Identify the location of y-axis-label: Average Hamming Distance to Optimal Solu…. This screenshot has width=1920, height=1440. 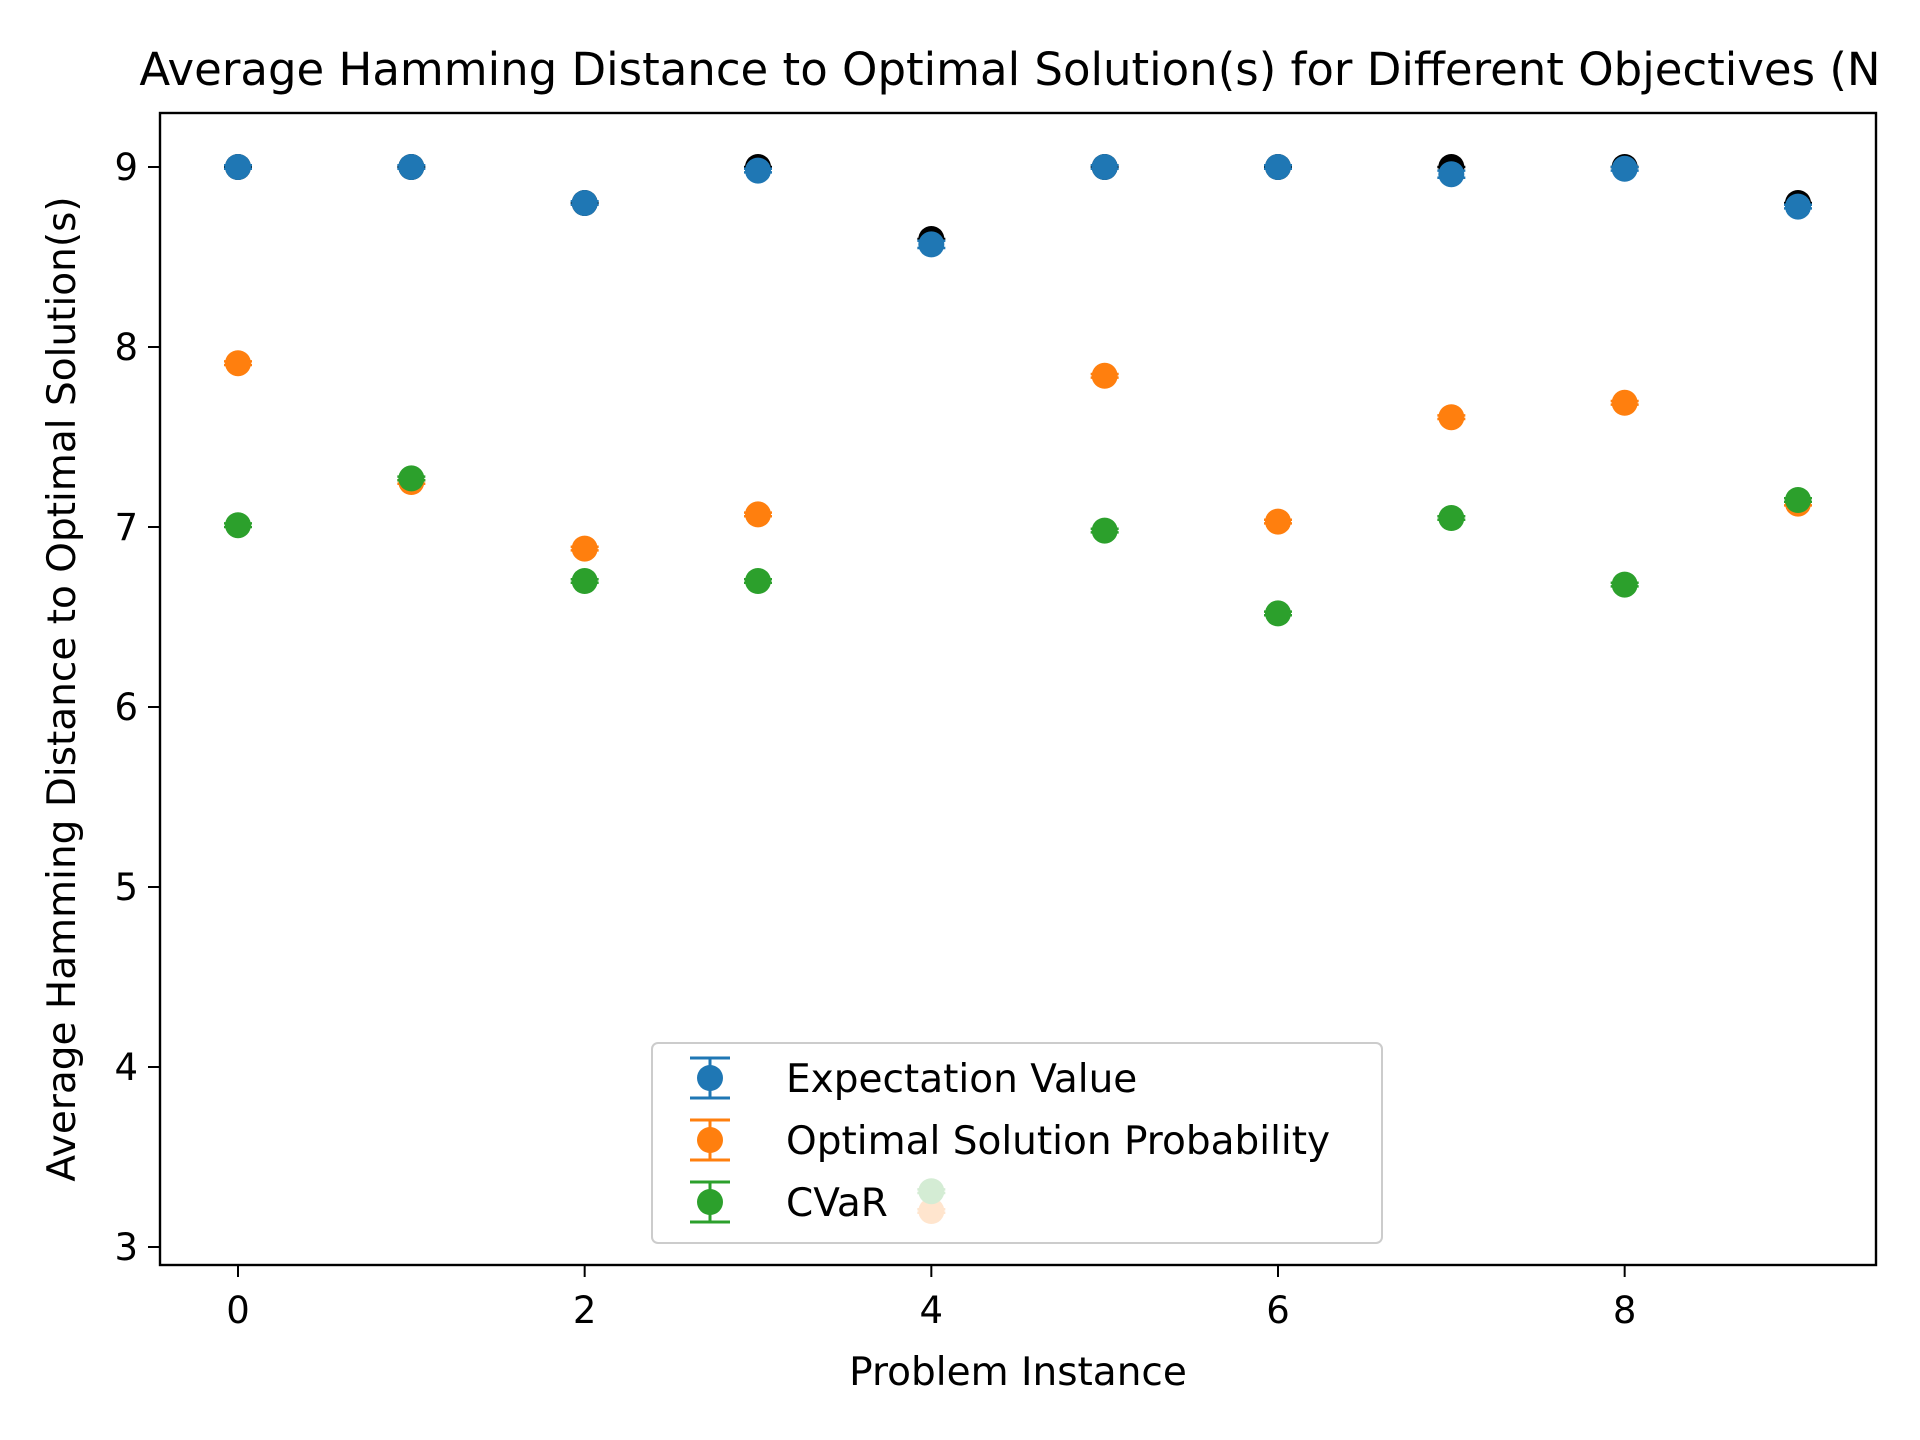
(62, 688).